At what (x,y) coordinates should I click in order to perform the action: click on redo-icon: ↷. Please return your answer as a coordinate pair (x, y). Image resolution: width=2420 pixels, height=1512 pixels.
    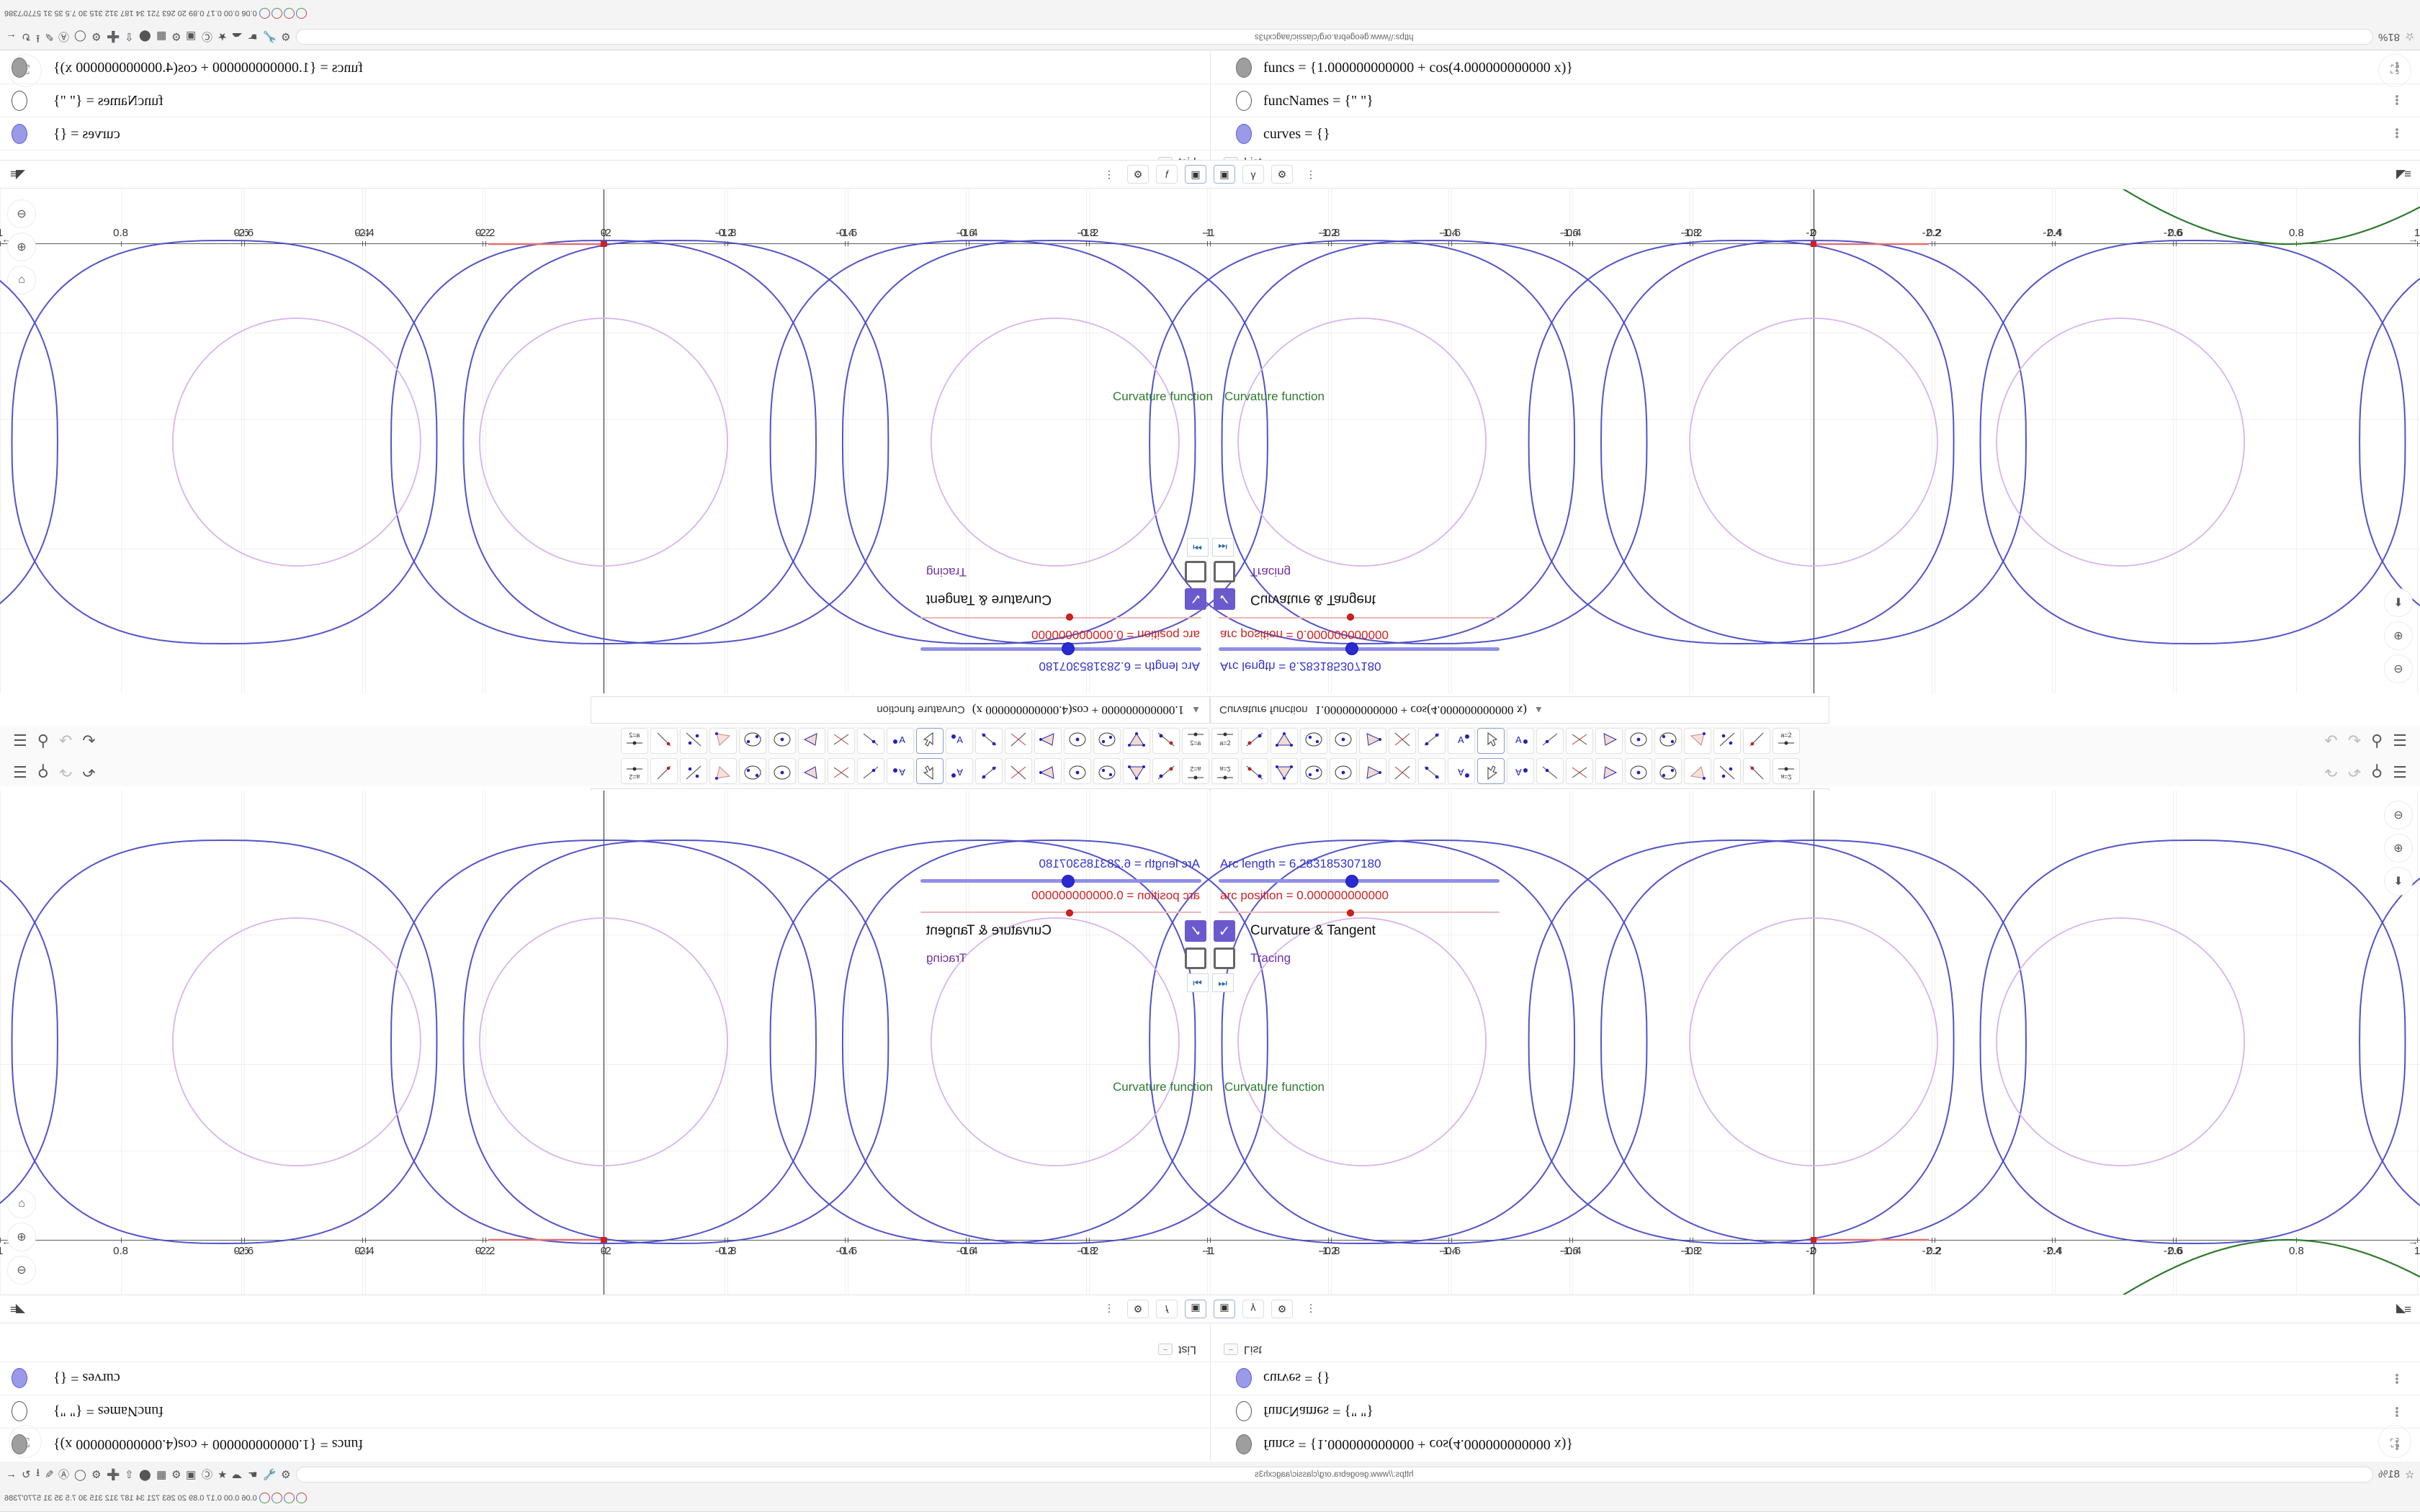
    Looking at the image, I should click on (2354, 771).